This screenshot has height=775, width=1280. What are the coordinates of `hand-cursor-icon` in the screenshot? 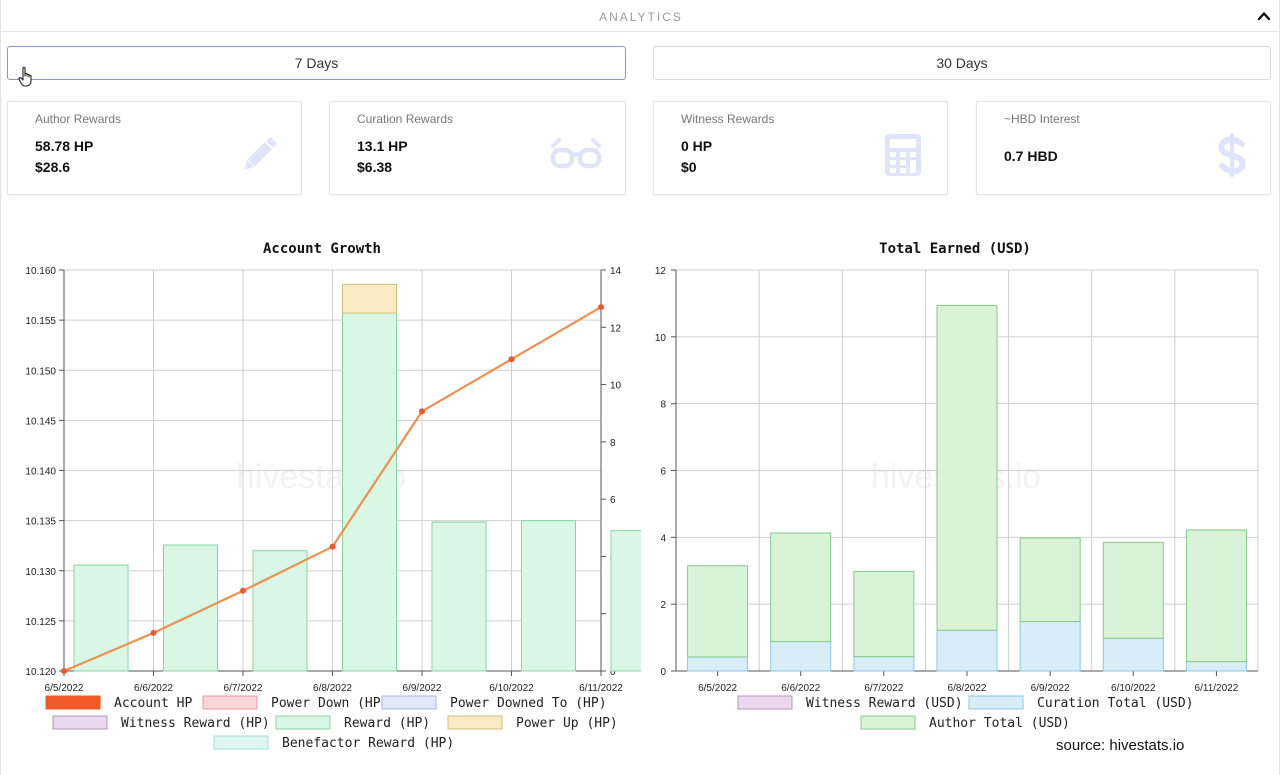 It's located at (25, 76).